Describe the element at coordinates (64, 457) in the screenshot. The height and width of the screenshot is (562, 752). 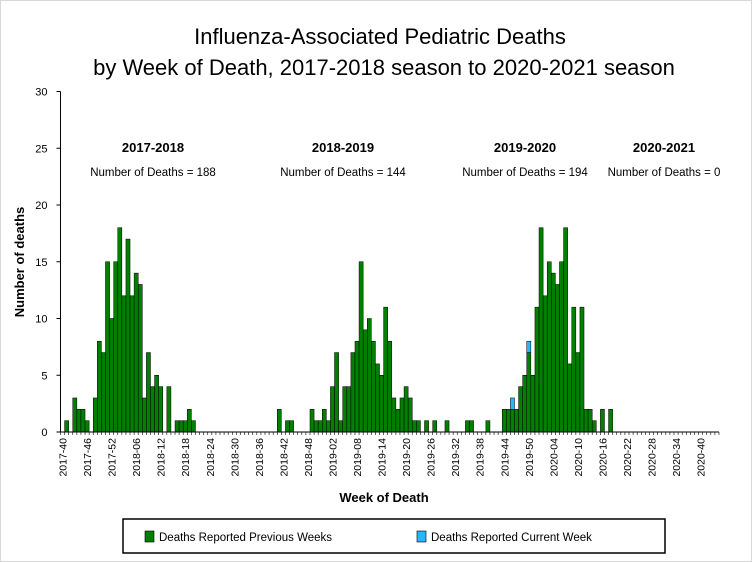
I see `x-tick-label: 2017-40` at that location.